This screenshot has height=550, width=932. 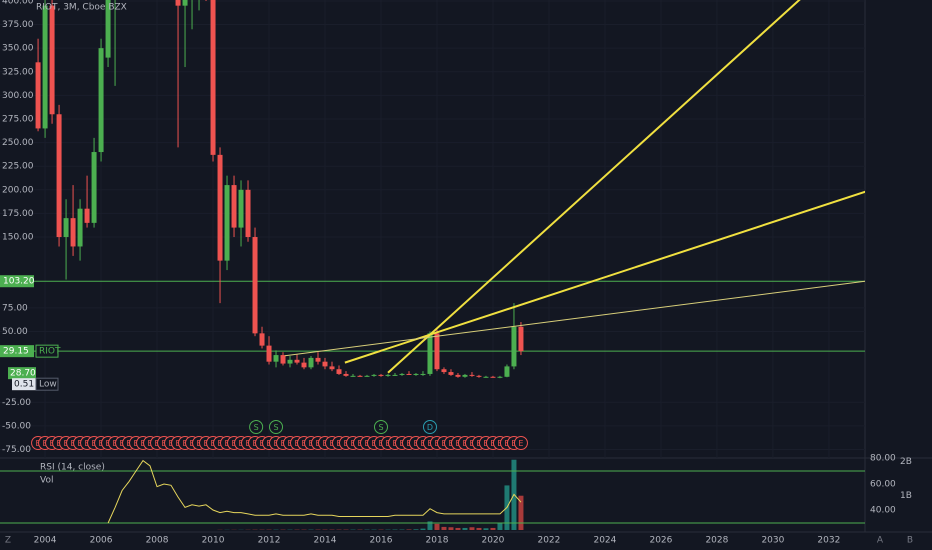 I want to click on x-tick-label: 2006, so click(x=101, y=541).